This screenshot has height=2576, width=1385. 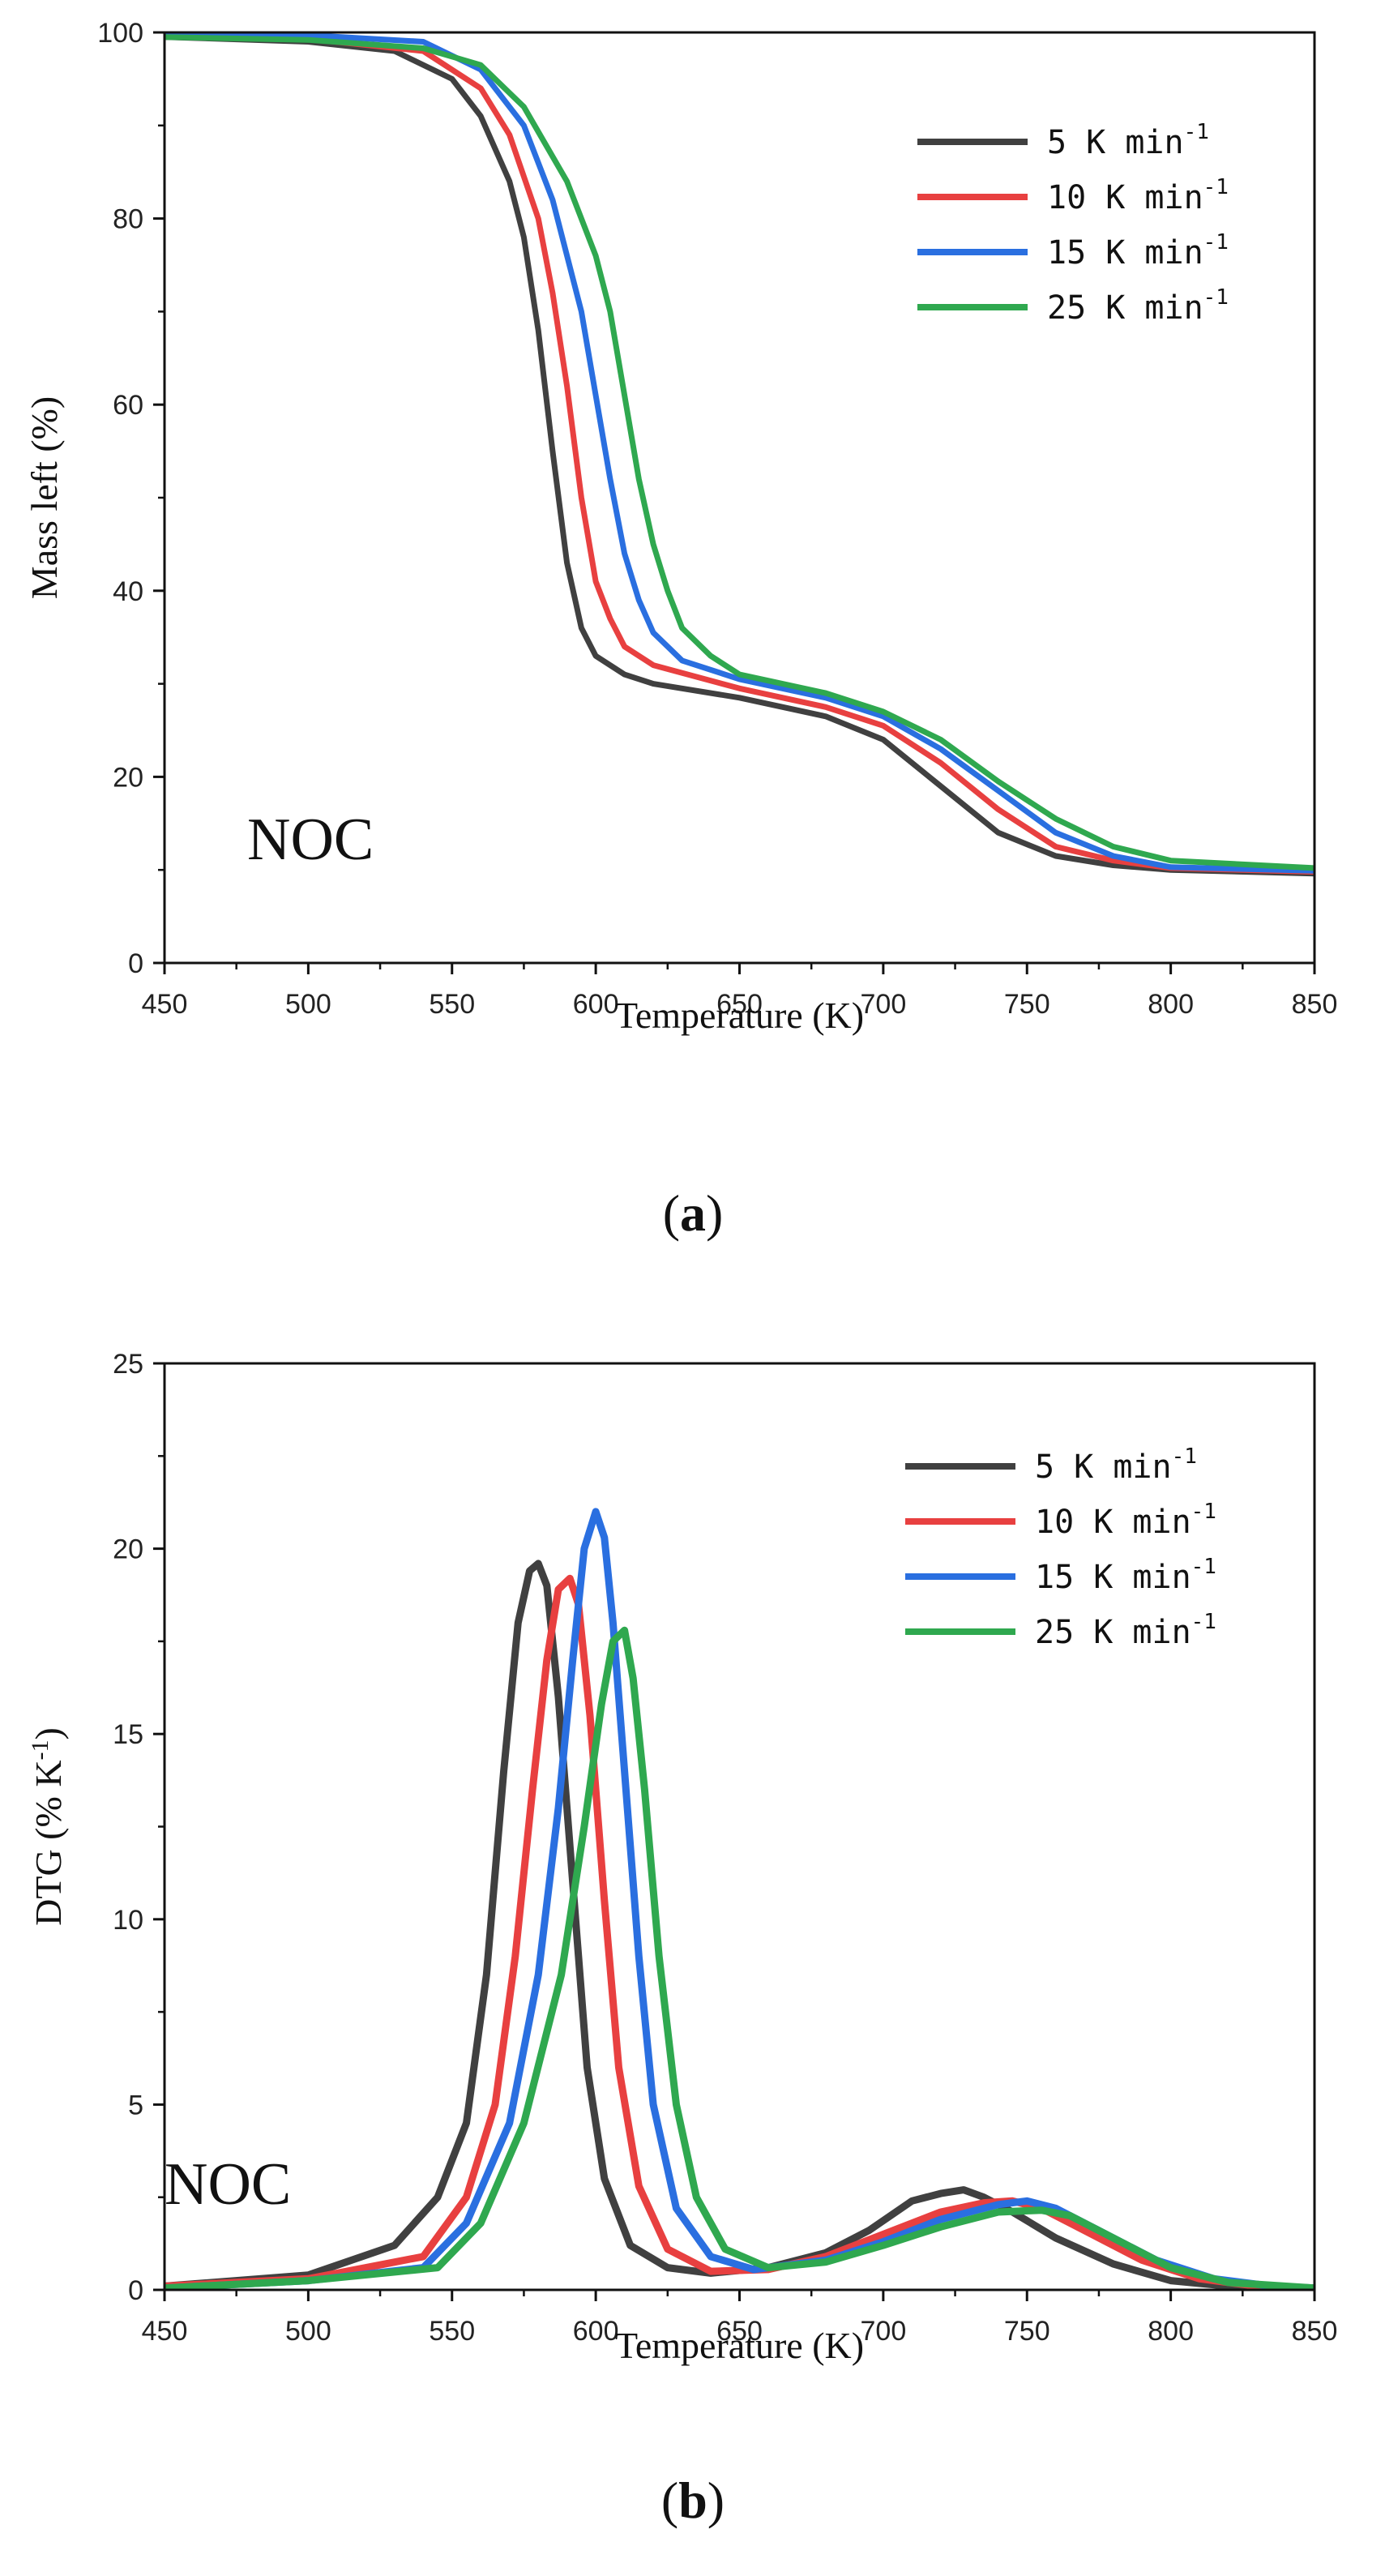 I want to click on y-tick-label: 5, so click(x=135, y=2105).